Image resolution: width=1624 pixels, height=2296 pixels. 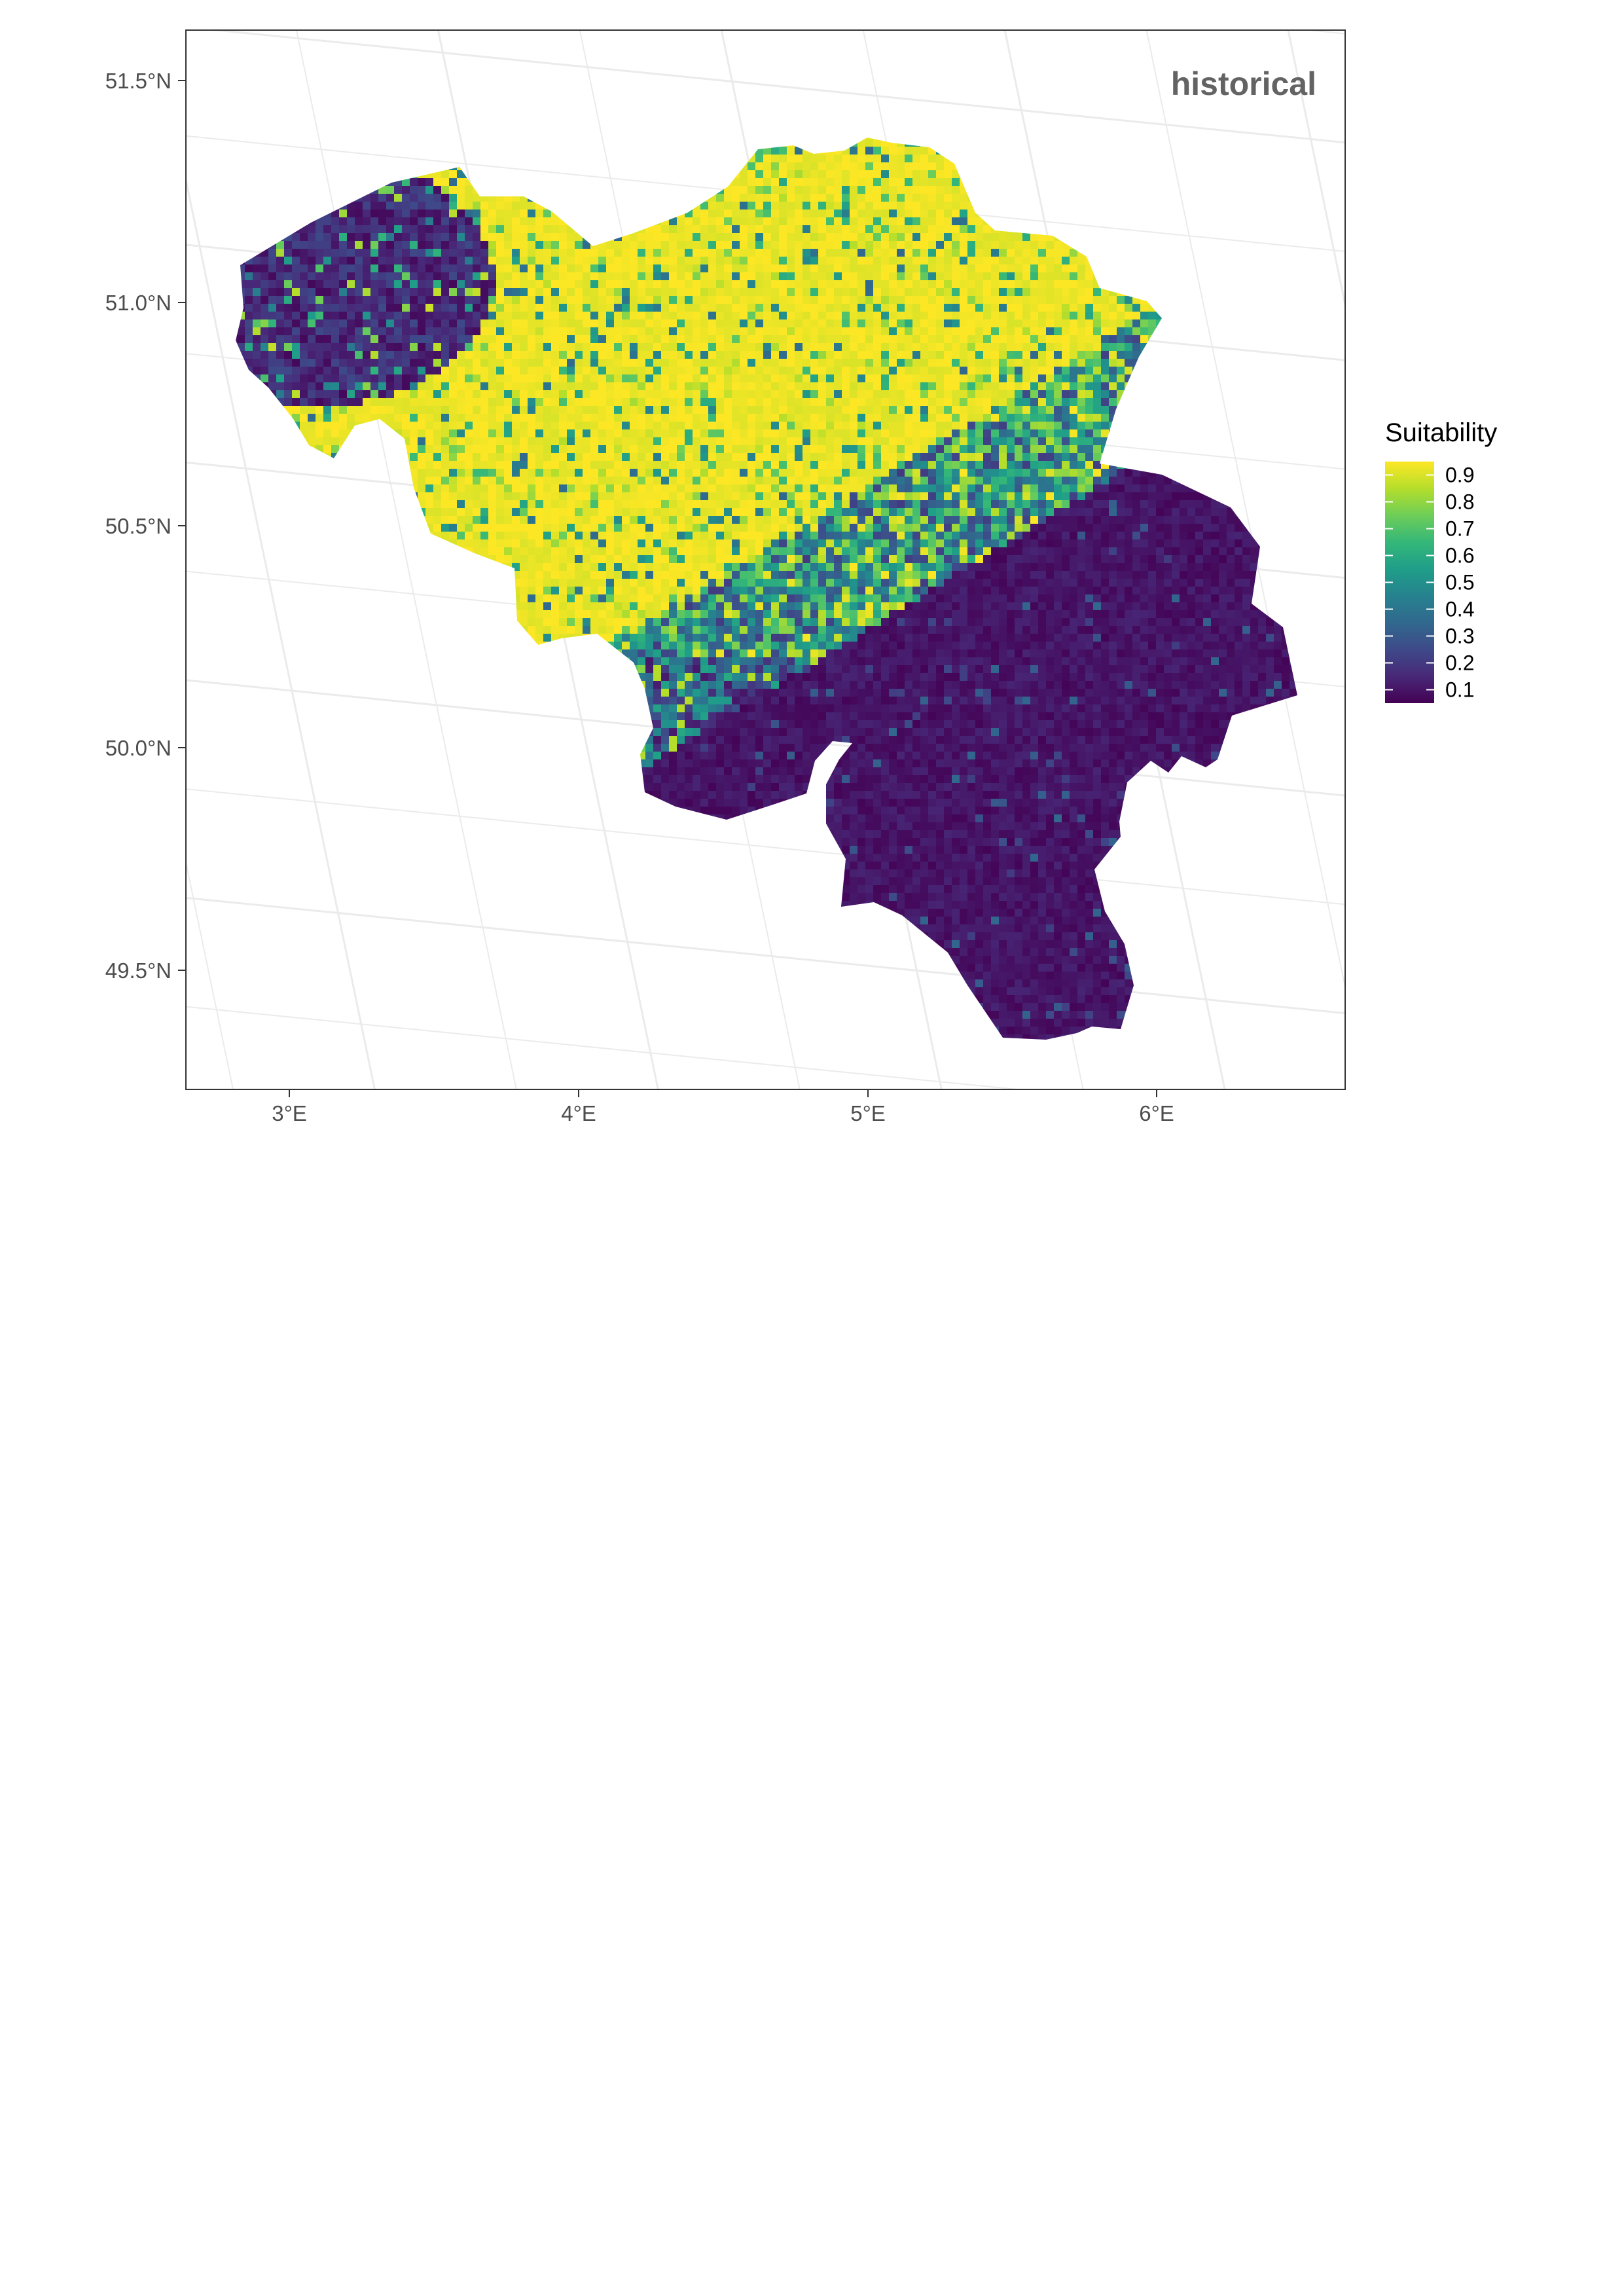 What do you see at coordinates (578, 1113) in the screenshot?
I see `x-tick-label: 4°E` at bounding box center [578, 1113].